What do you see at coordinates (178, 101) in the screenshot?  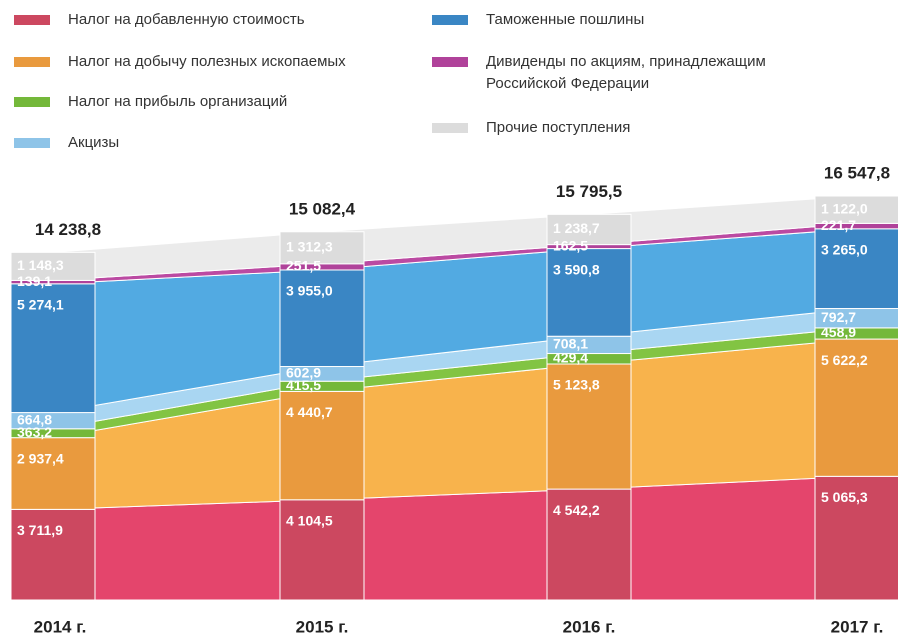 I see `legend-label: Налог на прибыль организаций` at bounding box center [178, 101].